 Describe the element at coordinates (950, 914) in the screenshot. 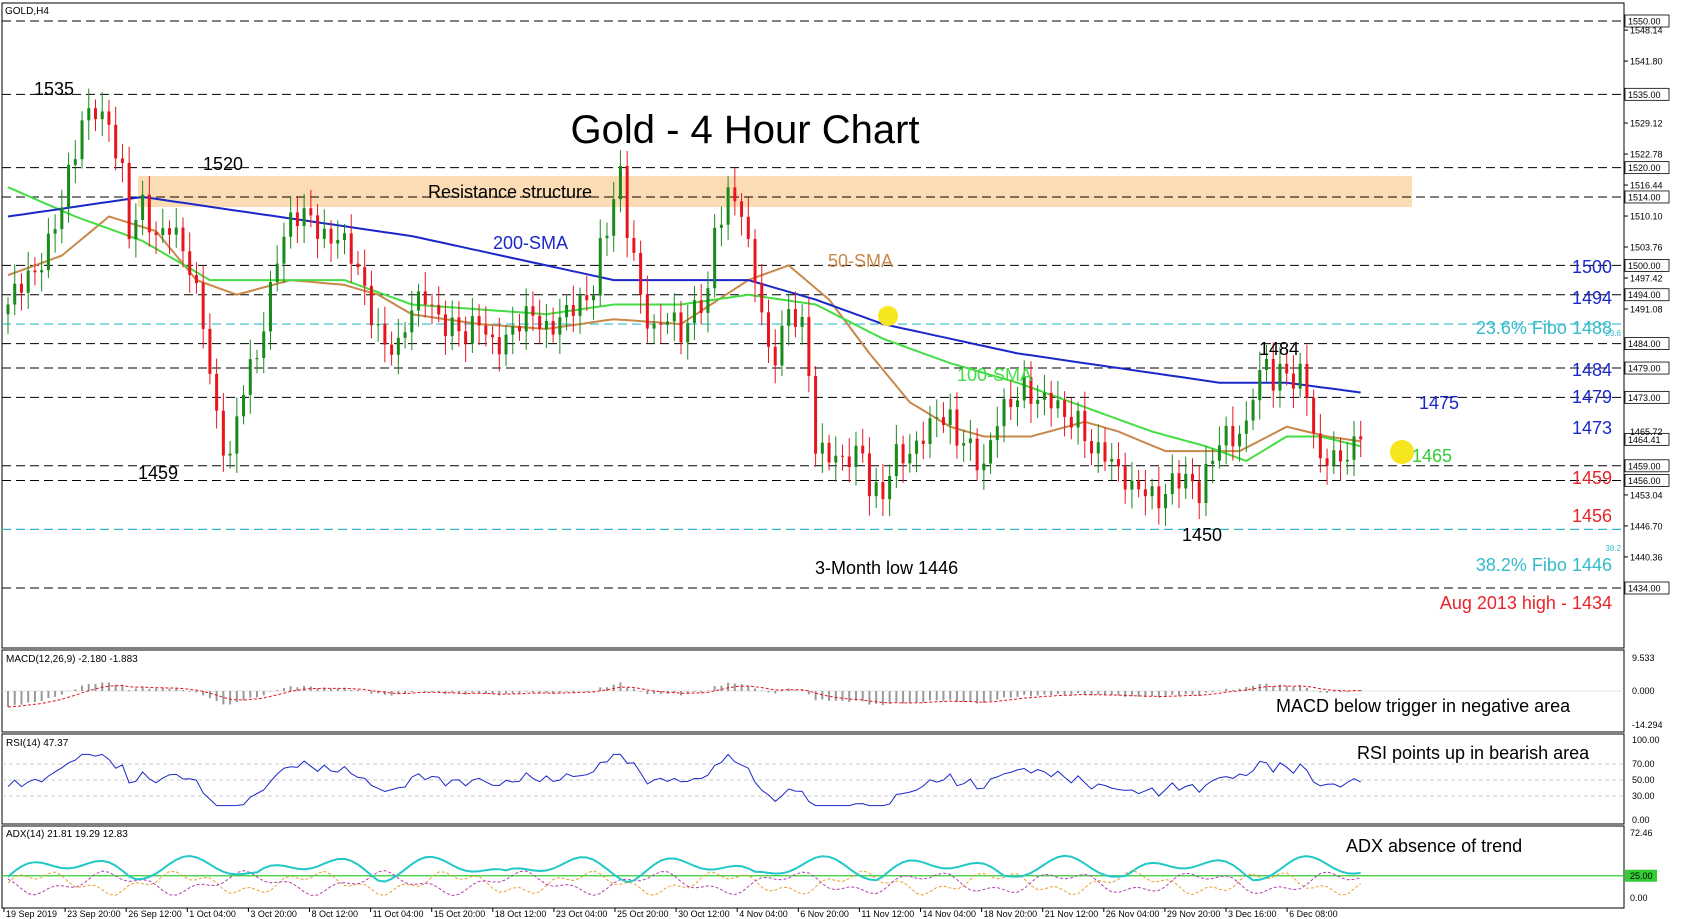

I see `time-tick-label: 14 Nov 04:00` at that location.